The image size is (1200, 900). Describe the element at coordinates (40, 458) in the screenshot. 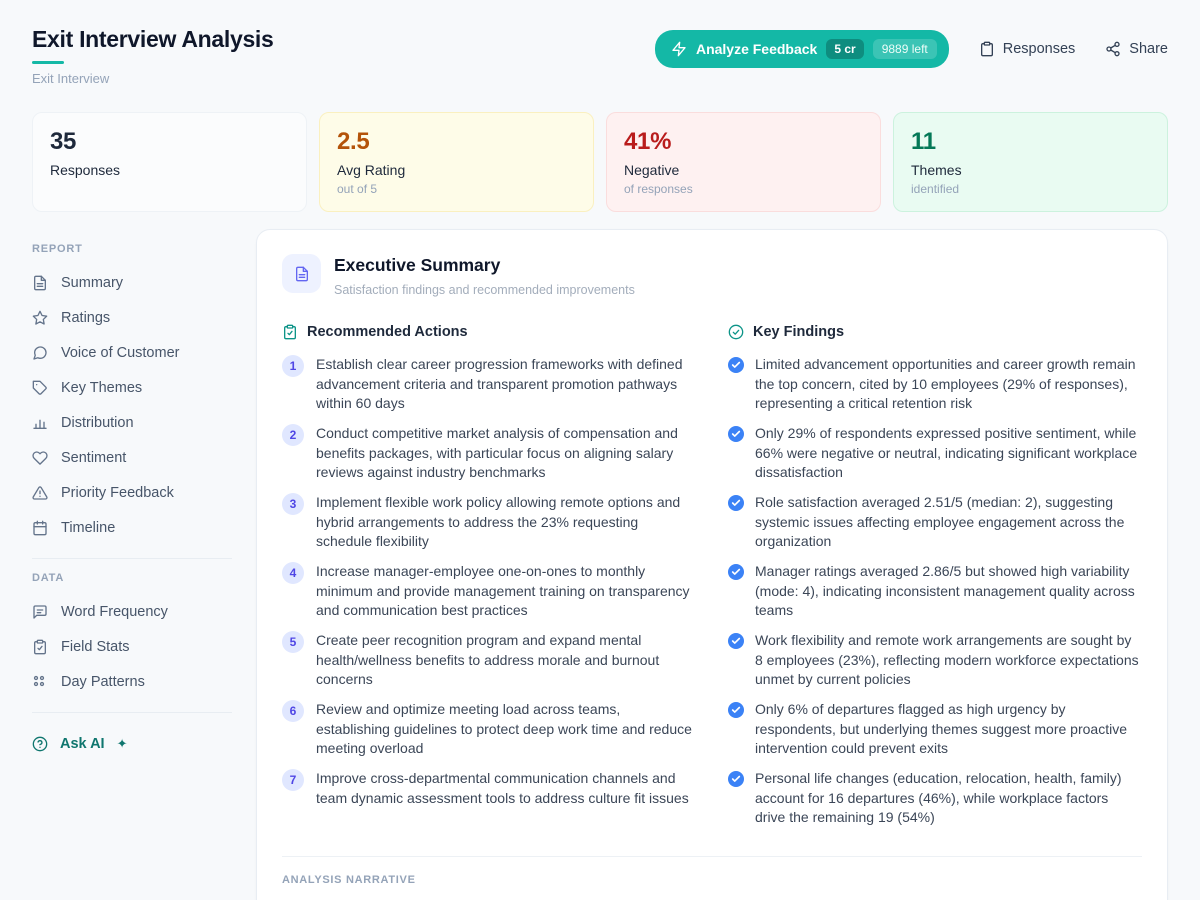

I see `heart-icon` at that location.